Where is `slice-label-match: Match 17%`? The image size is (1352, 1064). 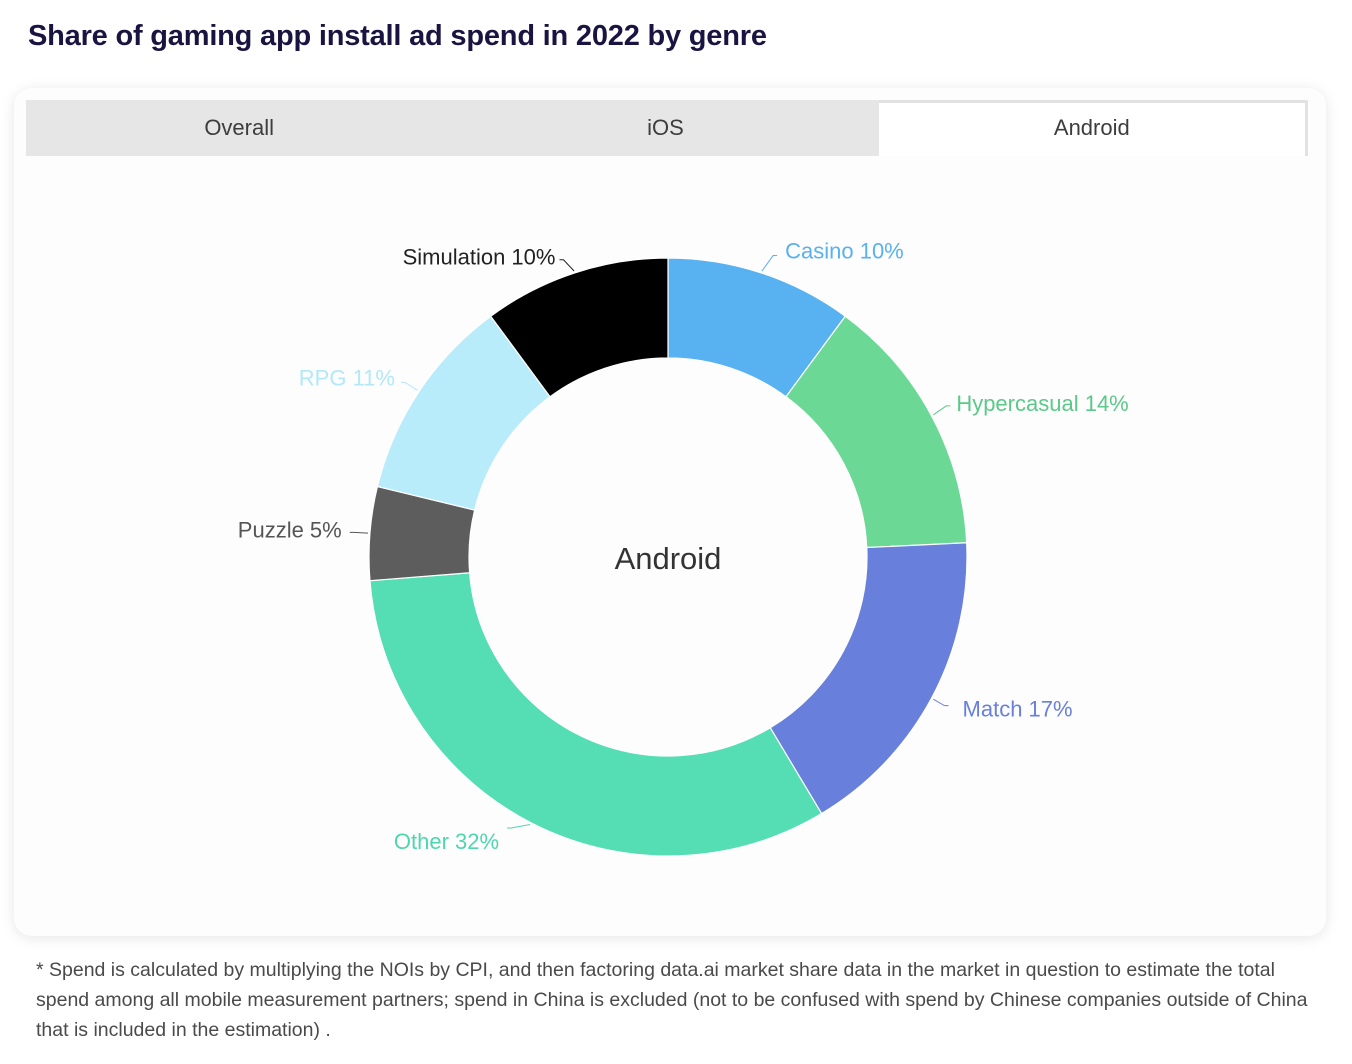 slice-label-match: Match 17% is located at coordinates (1018, 709).